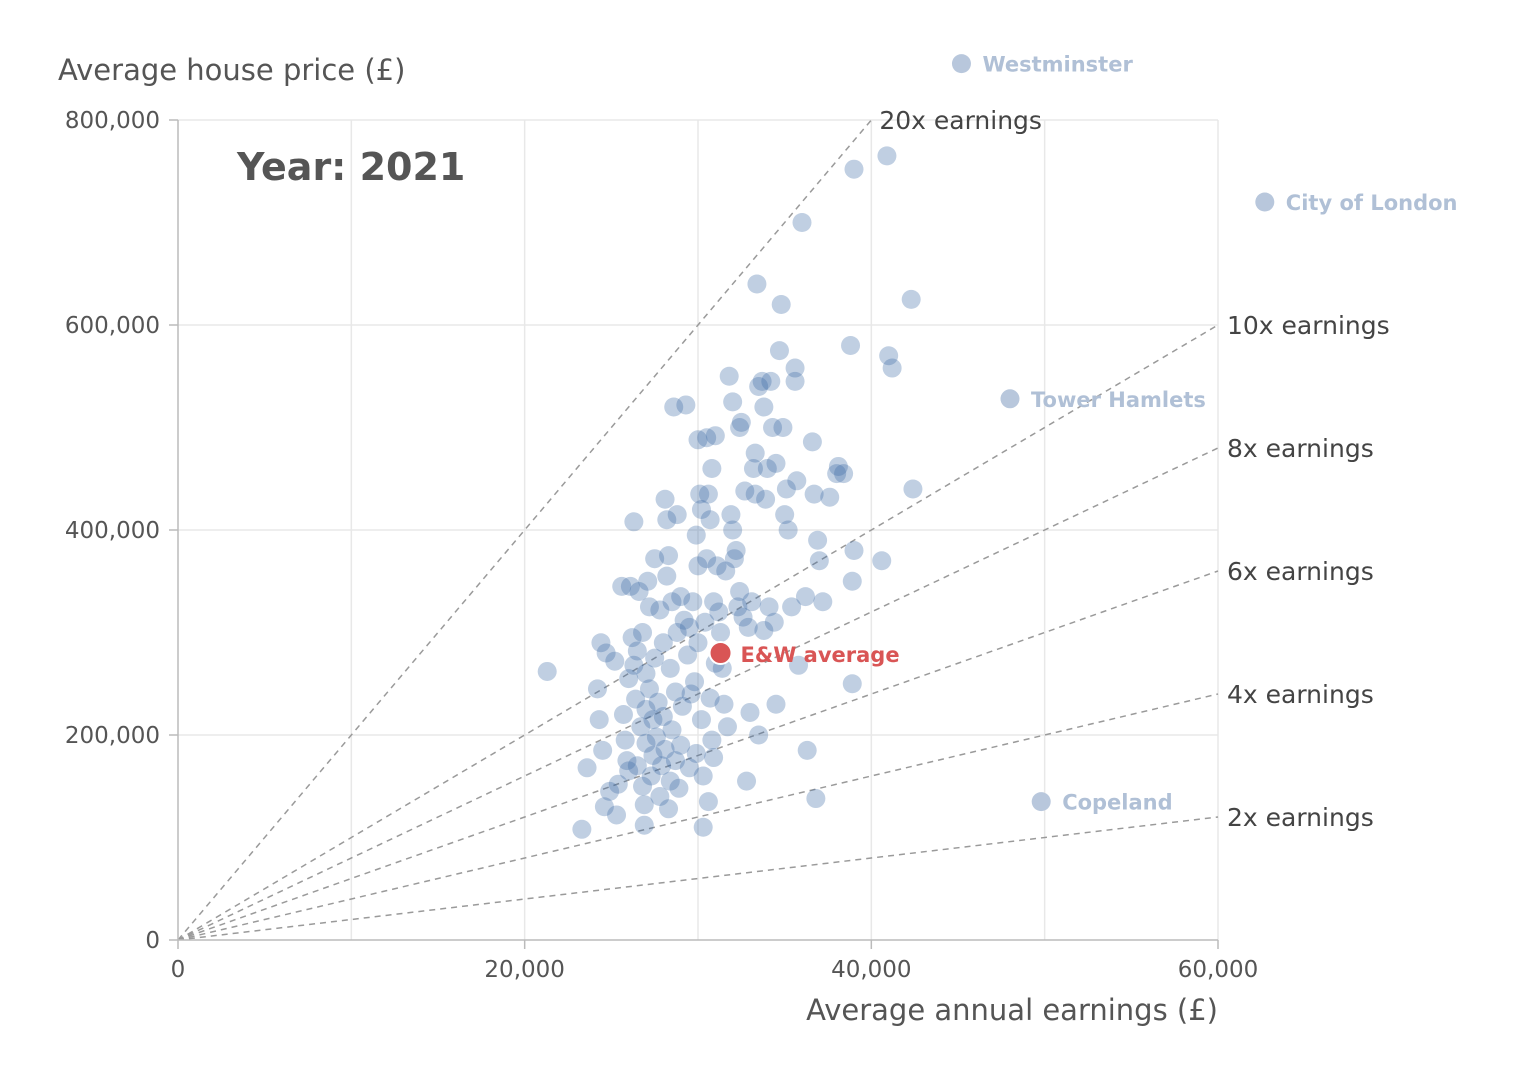 Image resolution: width=1530 pixels, height=1080 pixels. I want to click on y-tick-label: 800,000, so click(112, 121).